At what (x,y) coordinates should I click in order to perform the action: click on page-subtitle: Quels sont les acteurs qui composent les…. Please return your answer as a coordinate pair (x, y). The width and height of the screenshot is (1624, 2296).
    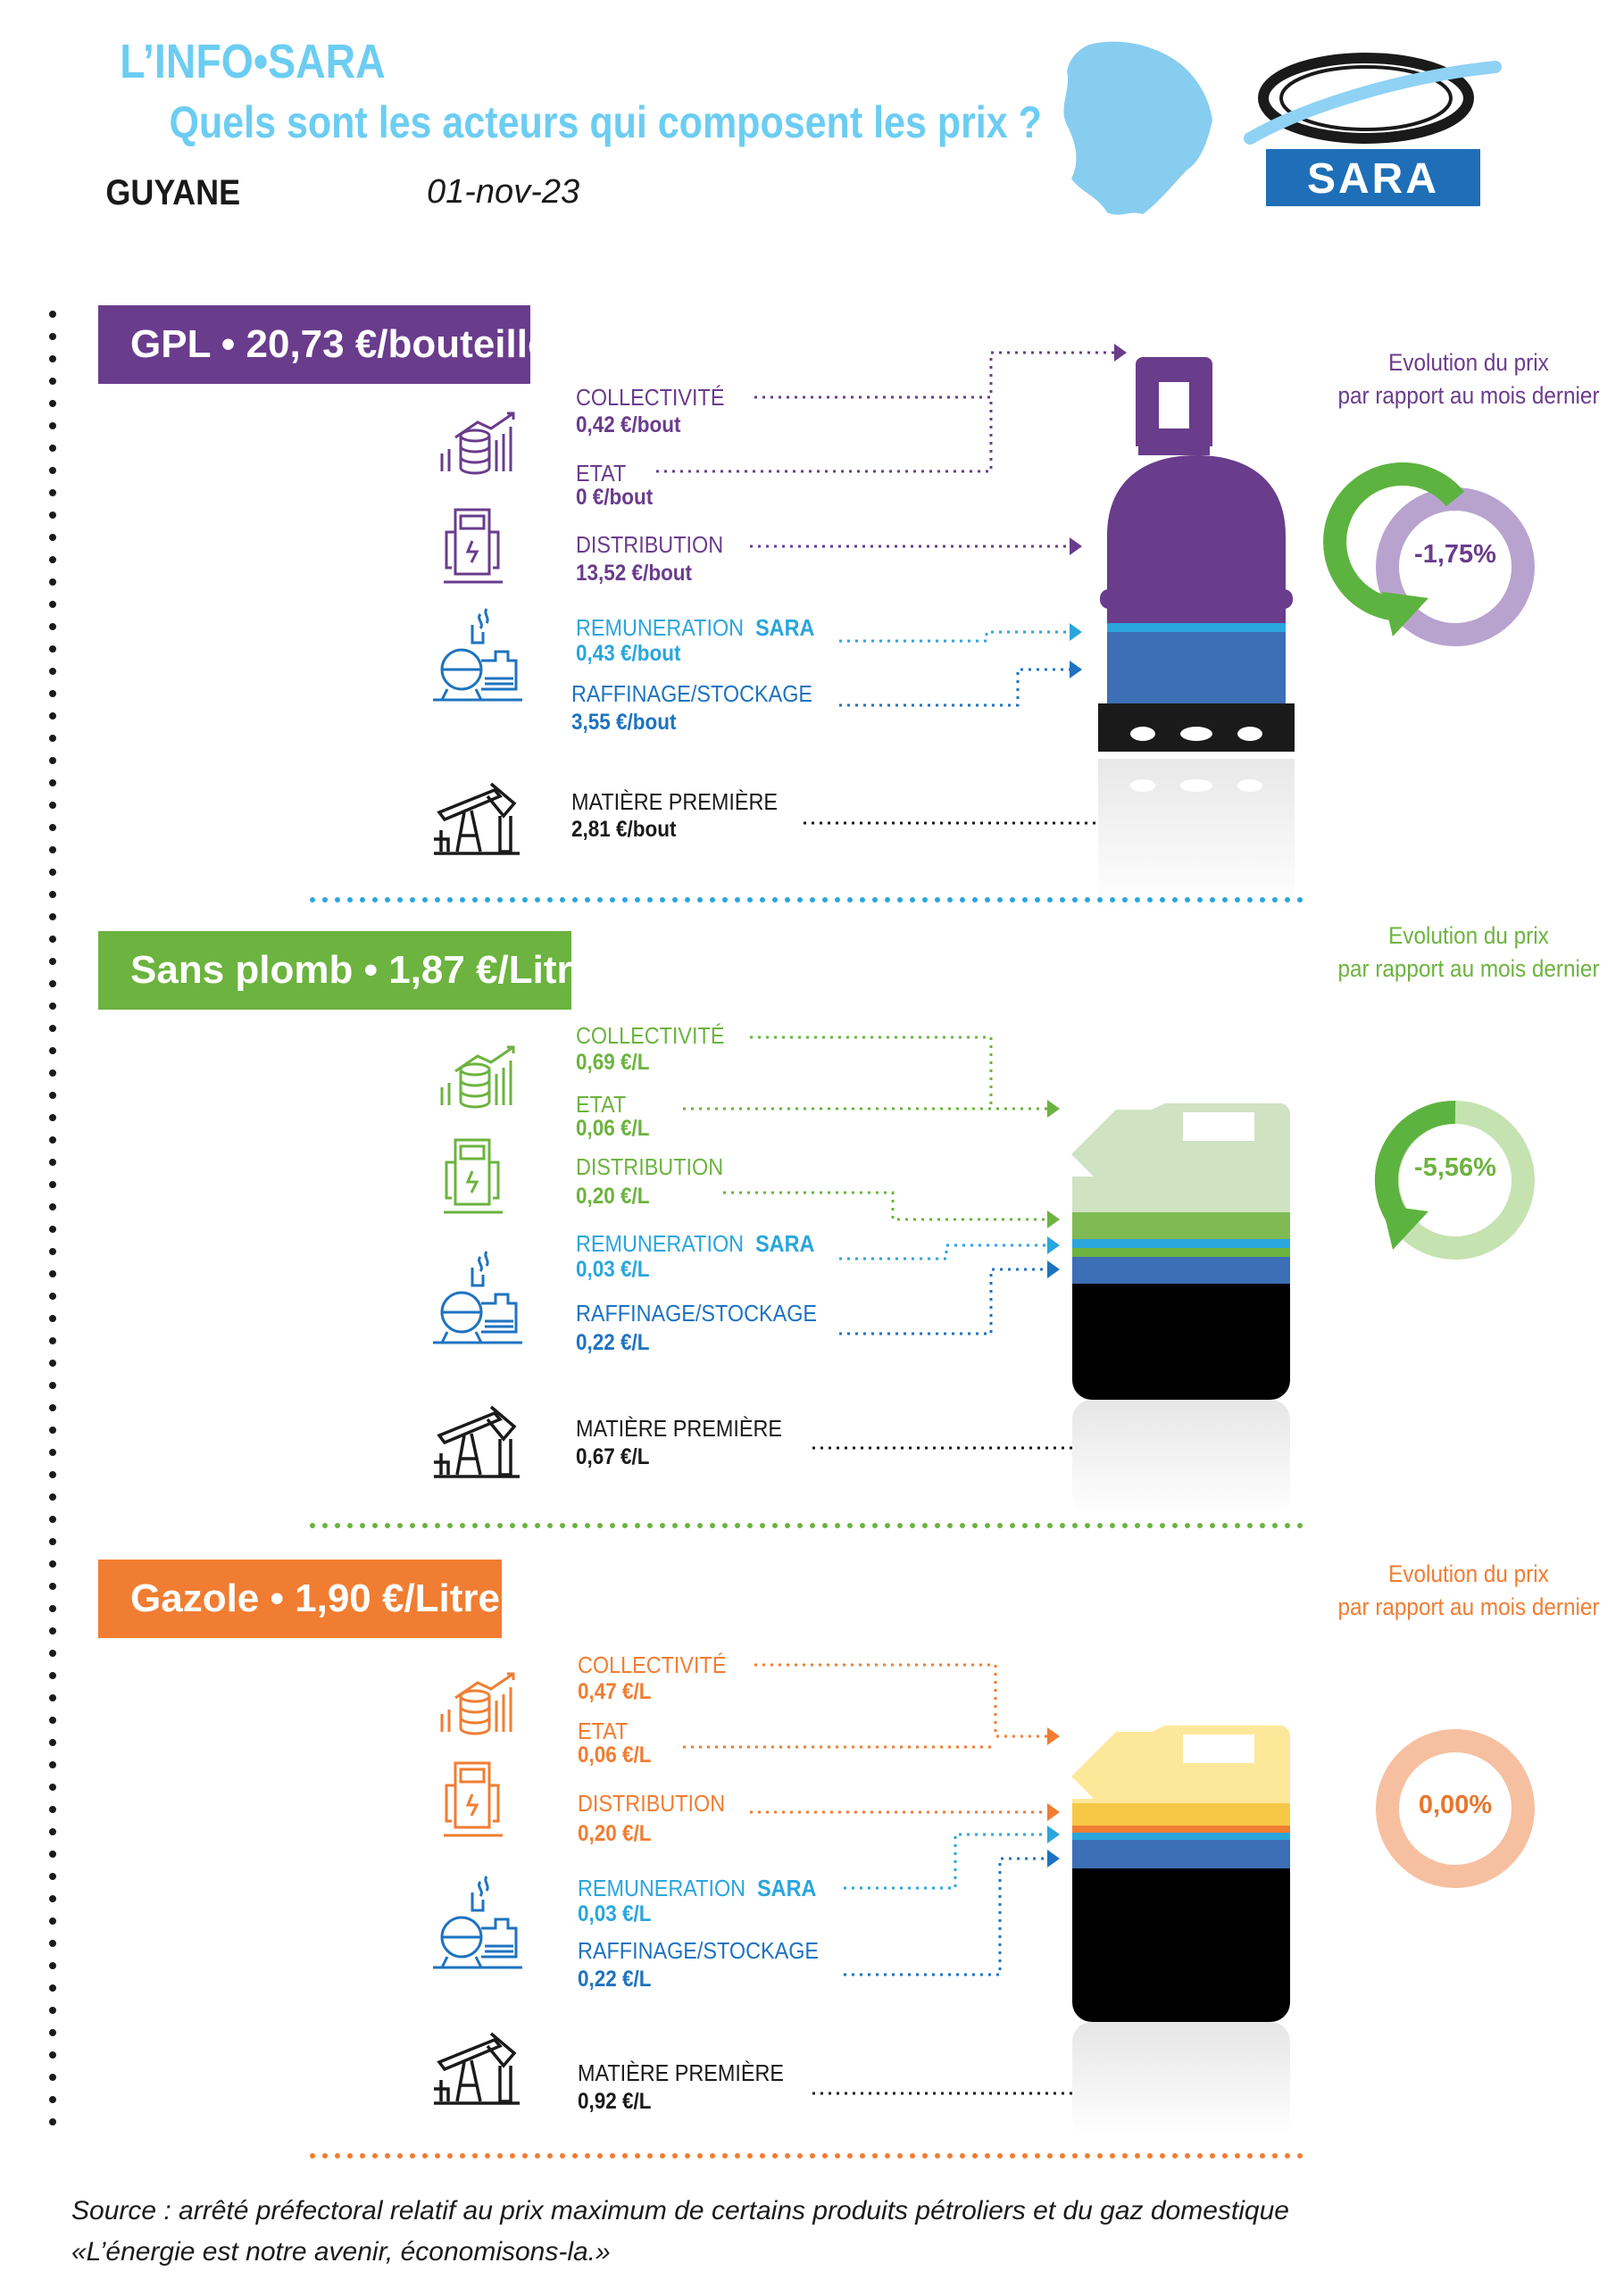
    Looking at the image, I should click on (605, 122).